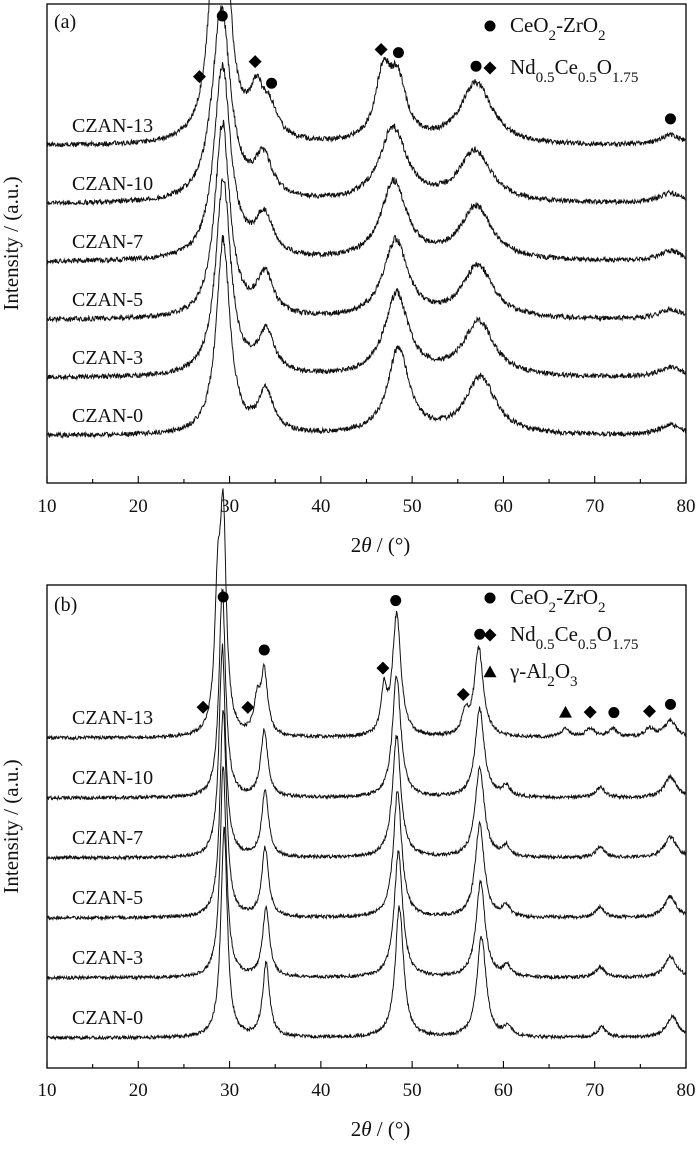 This screenshot has width=700, height=1157. Describe the element at coordinates (65, 605) in the screenshot. I see `panel-label: (b)` at that location.